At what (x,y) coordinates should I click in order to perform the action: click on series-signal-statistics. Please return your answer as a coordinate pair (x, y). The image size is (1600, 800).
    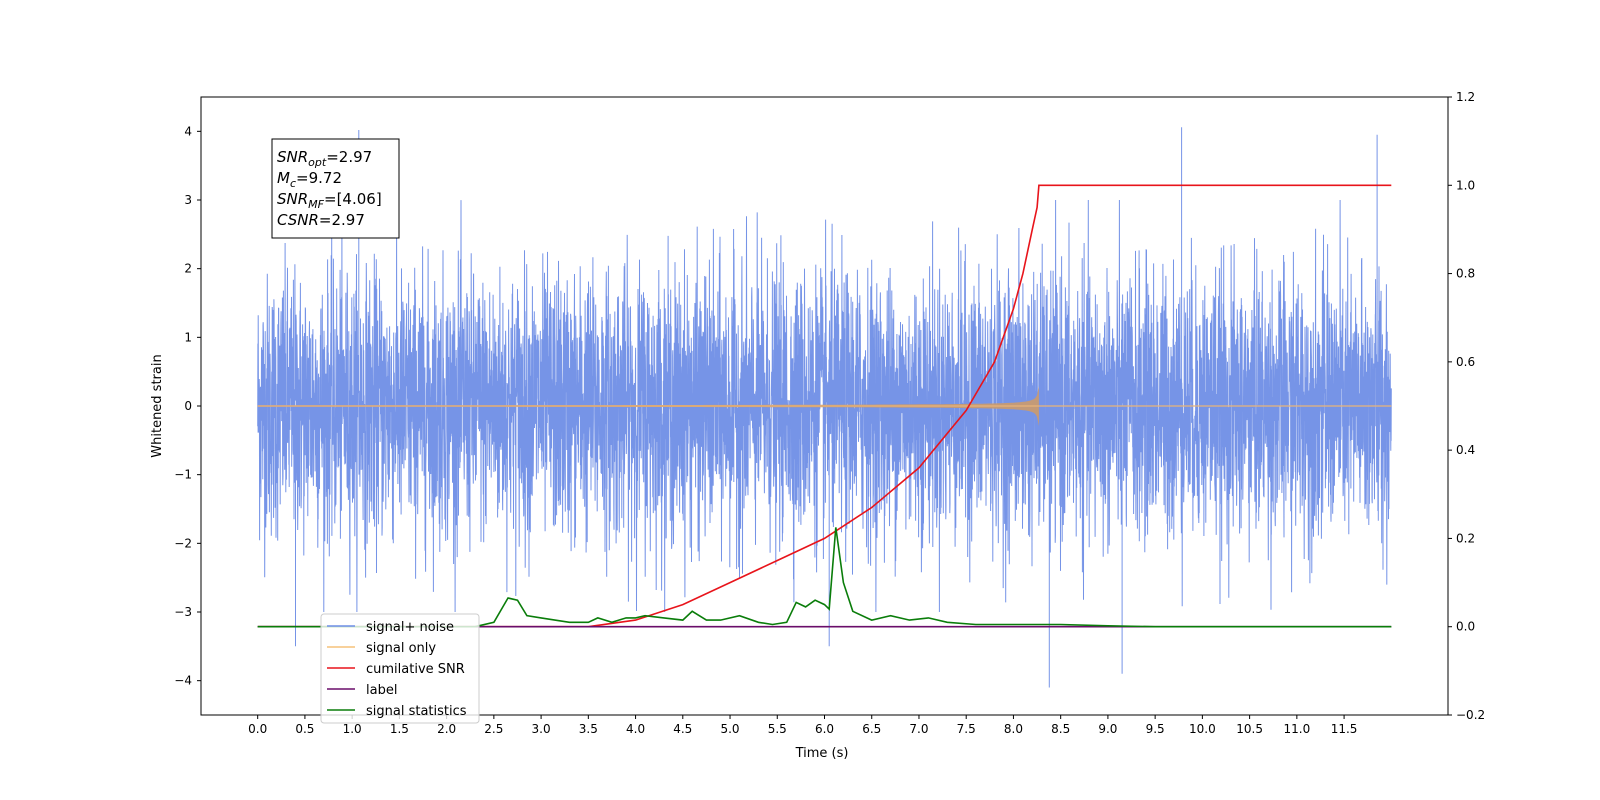
    Looking at the image, I should click on (824, 577).